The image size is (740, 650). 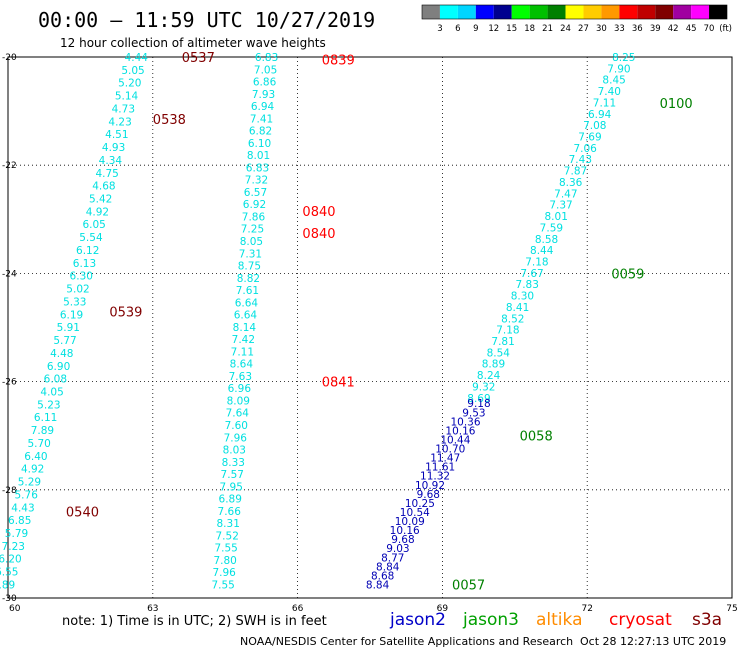 I want to click on wave-height-value: 7.25, so click(x=252, y=230).